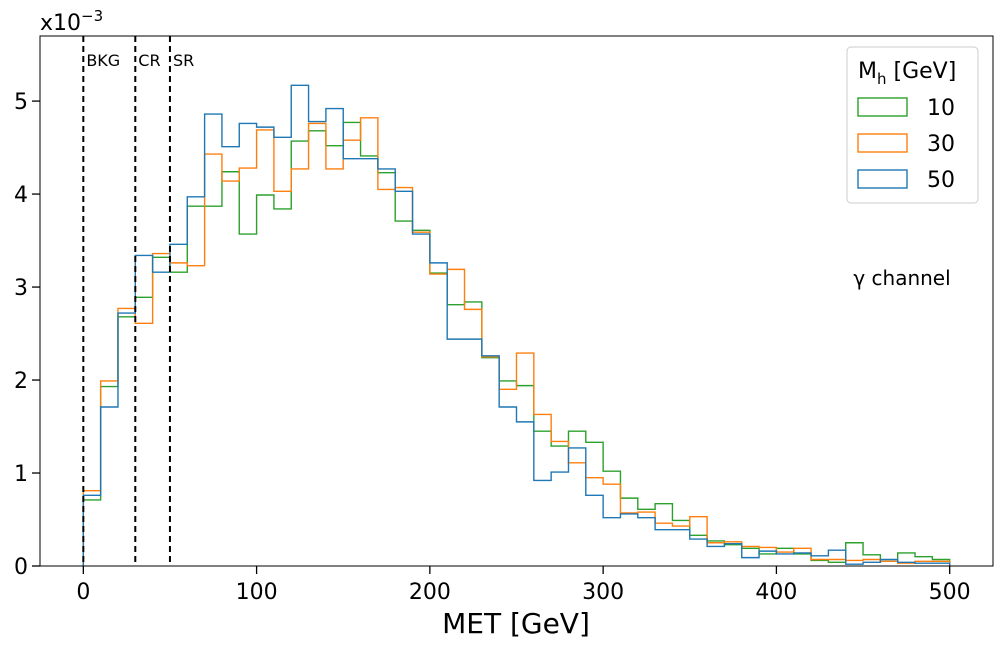 This screenshot has height=649, width=1001. What do you see at coordinates (516, 623) in the screenshot?
I see `x-axis-title: MET [GeV]` at bounding box center [516, 623].